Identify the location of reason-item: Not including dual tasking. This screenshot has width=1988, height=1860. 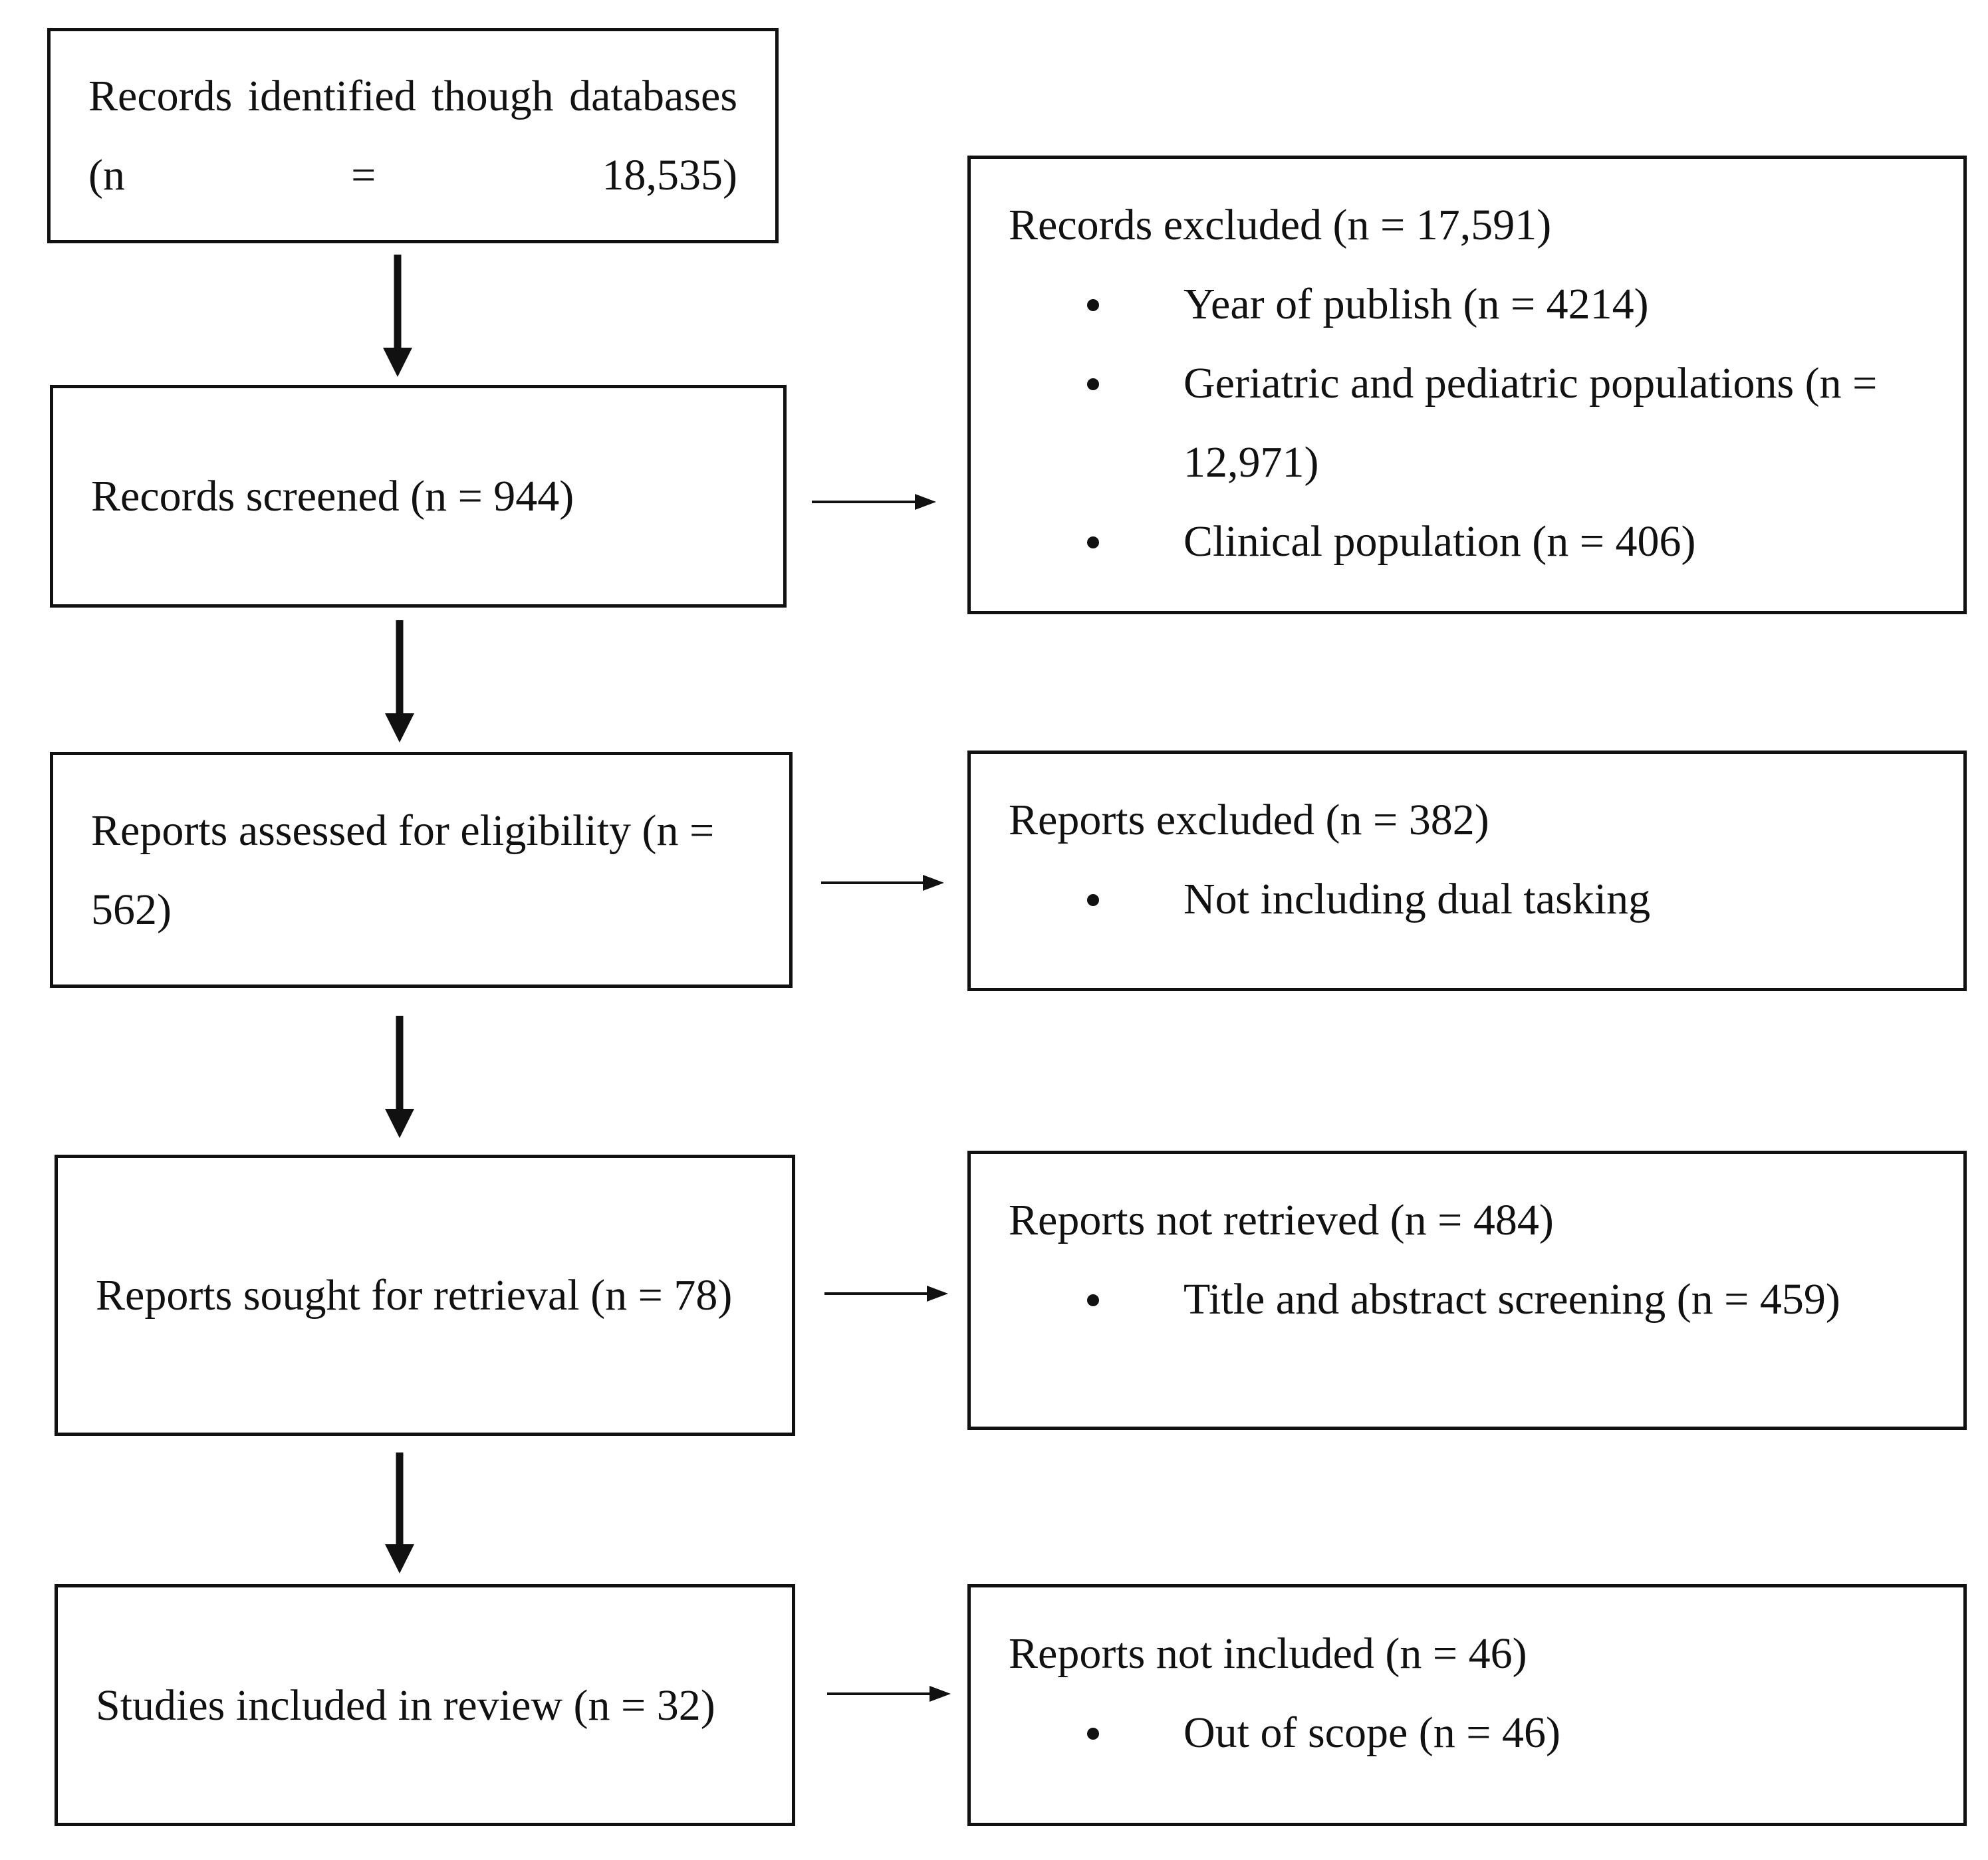
(1493, 899).